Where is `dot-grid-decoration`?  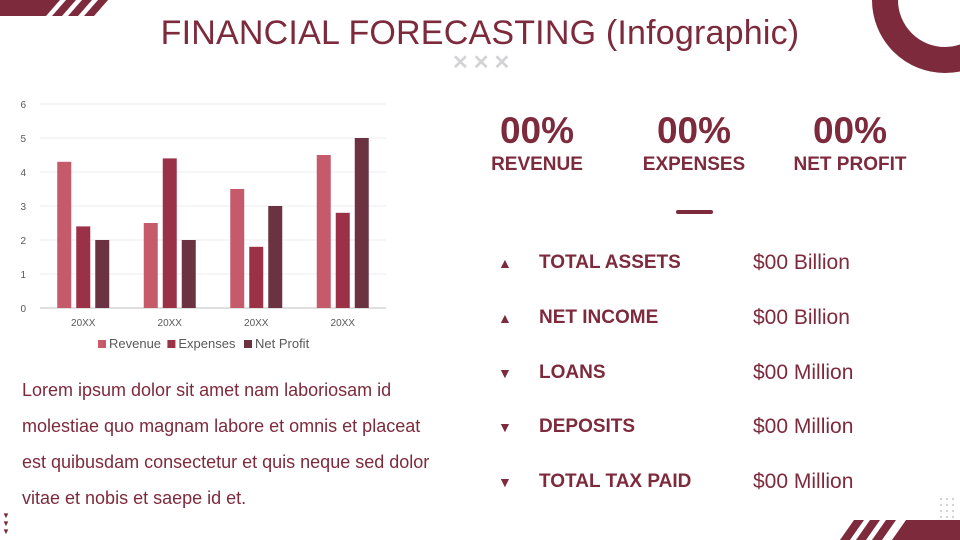 dot-grid-decoration is located at coordinates (947, 508).